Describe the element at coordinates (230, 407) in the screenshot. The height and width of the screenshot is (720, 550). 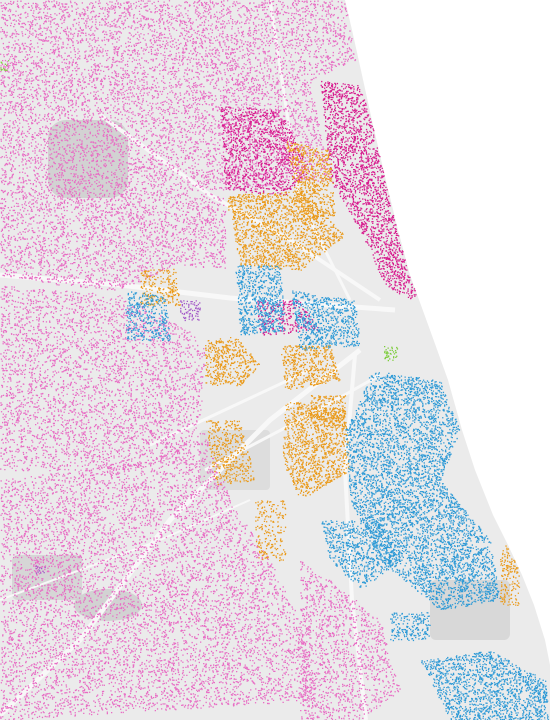
I see `expressway-diagonal` at that location.